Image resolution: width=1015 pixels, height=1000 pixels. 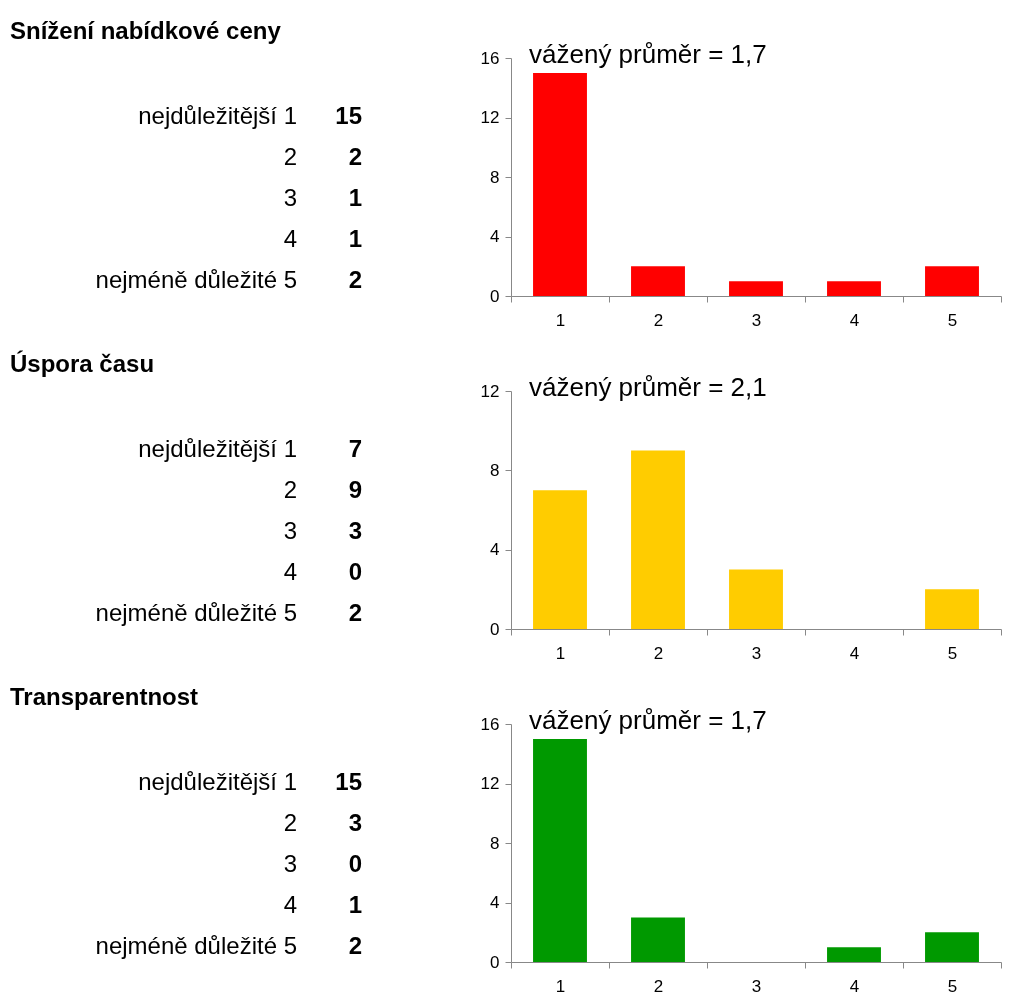 What do you see at coordinates (82, 363) in the screenshot?
I see `text: Úspora času` at bounding box center [82, 363].